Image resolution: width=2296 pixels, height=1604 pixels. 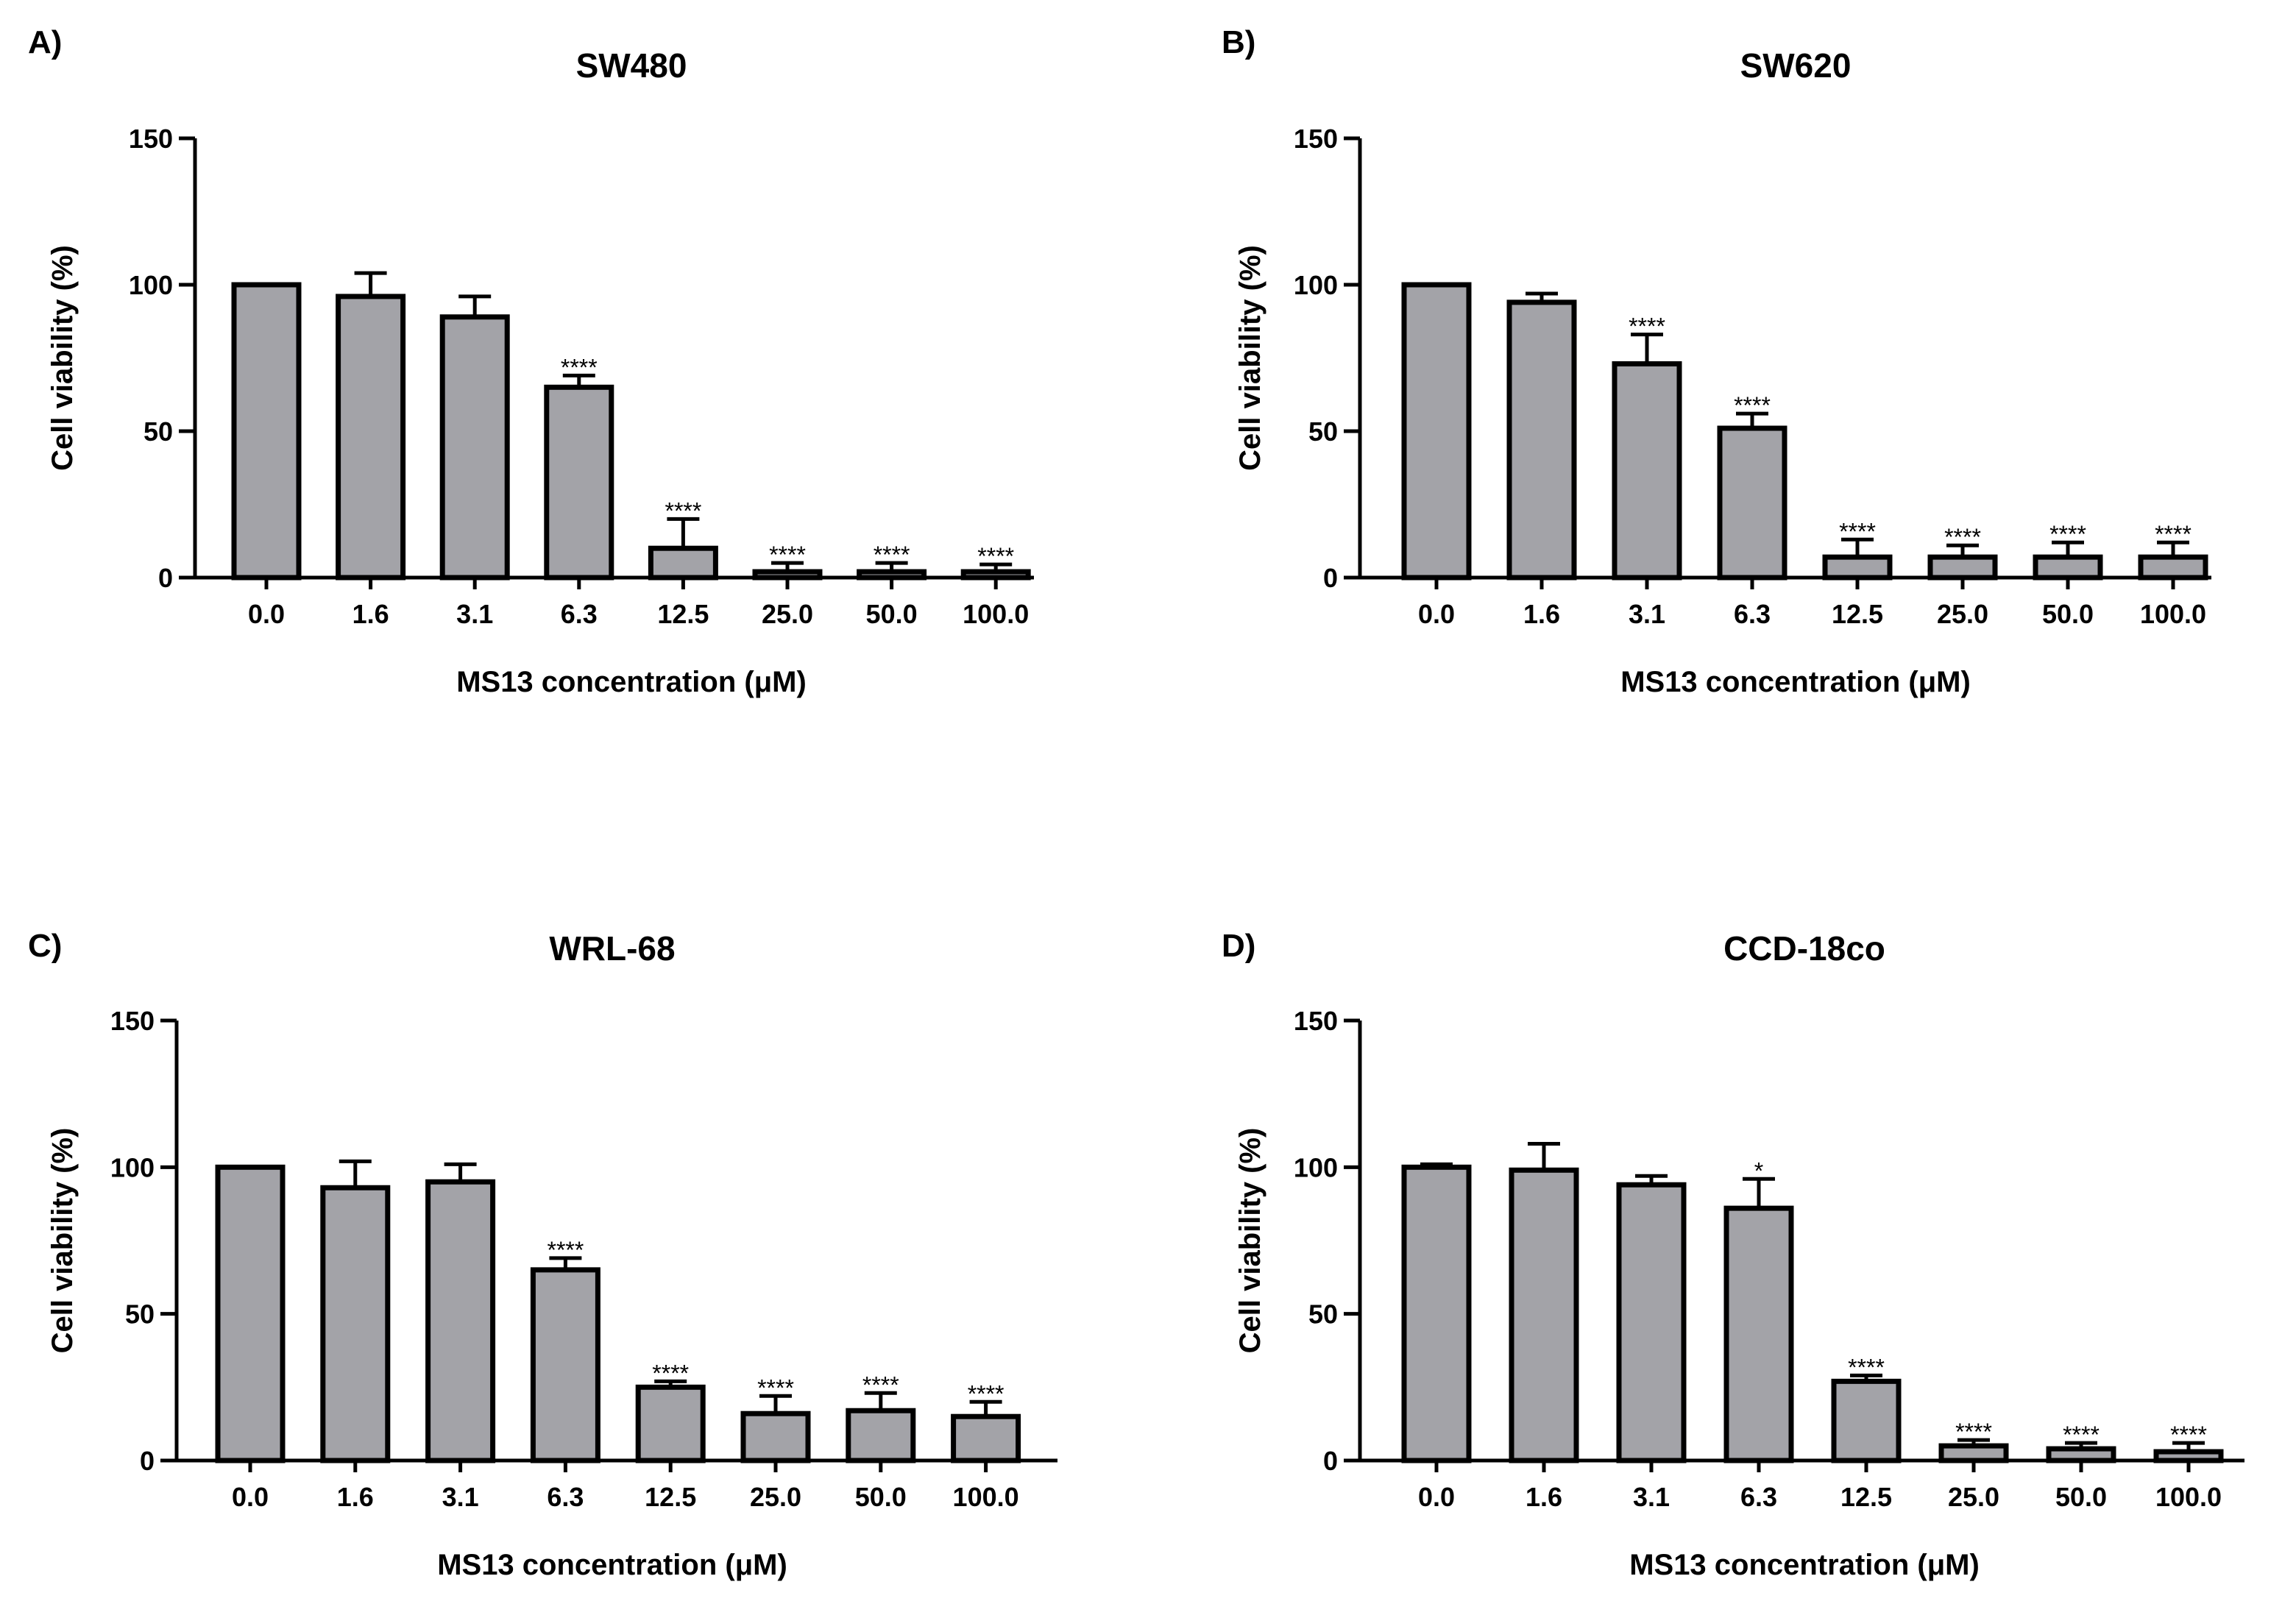 I want to click on panel-letter: D), so click(x=1238, y=946).